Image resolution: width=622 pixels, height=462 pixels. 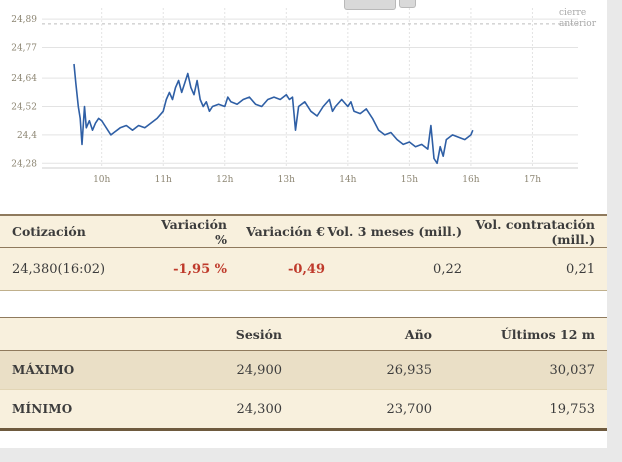 I want to click on previous-close-label: cierre anterior, so click(x=578, y=19).